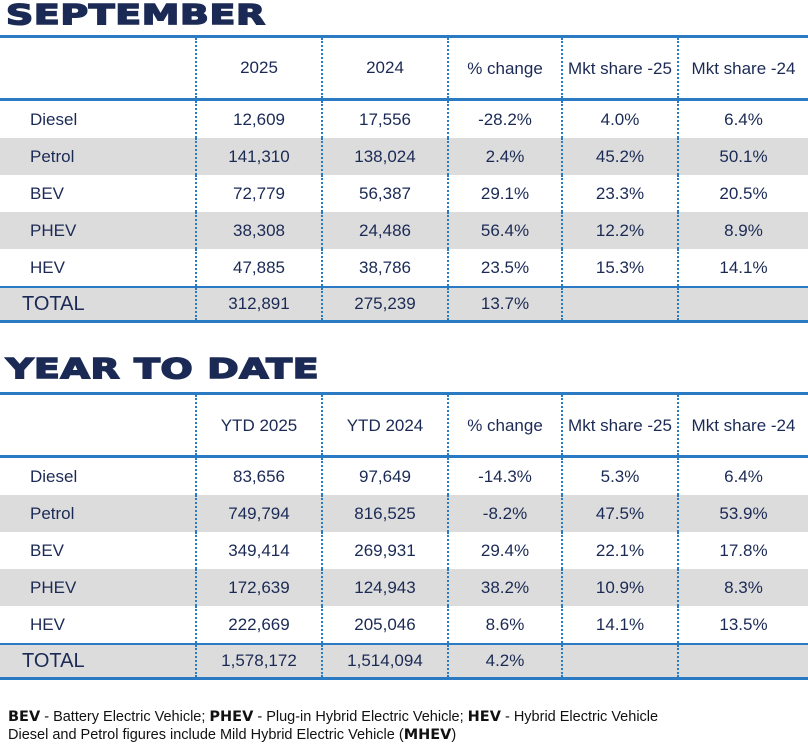 This screenshot has height=744, width=808. I want to click on ytd-title: YEAR TO DATE, so click(162, 368).